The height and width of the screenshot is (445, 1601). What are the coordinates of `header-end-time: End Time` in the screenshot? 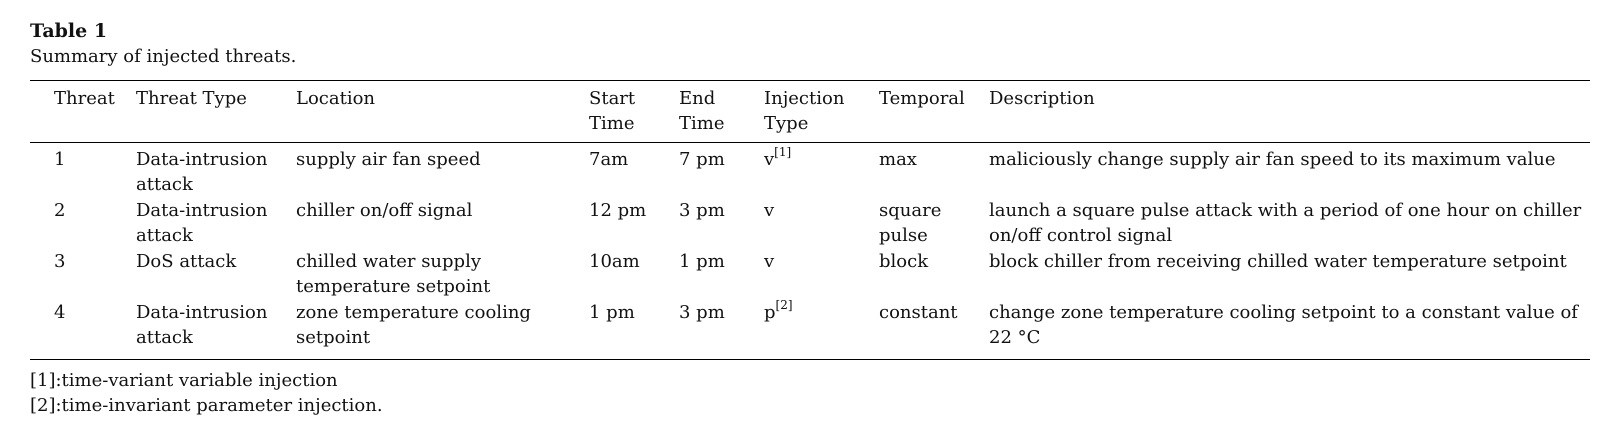 It's located at (721, 114).